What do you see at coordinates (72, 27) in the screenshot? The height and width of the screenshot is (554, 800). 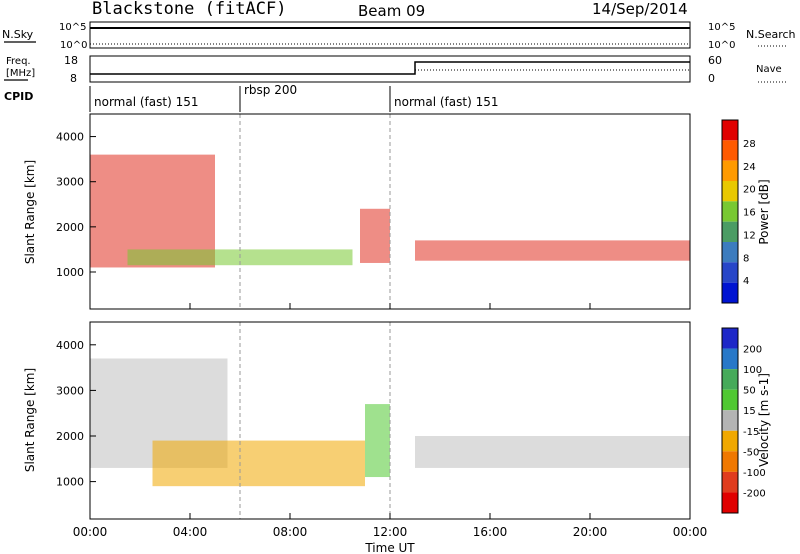 I see `noise-tick-left-high: 10^5` at bounding box center [72, 27].